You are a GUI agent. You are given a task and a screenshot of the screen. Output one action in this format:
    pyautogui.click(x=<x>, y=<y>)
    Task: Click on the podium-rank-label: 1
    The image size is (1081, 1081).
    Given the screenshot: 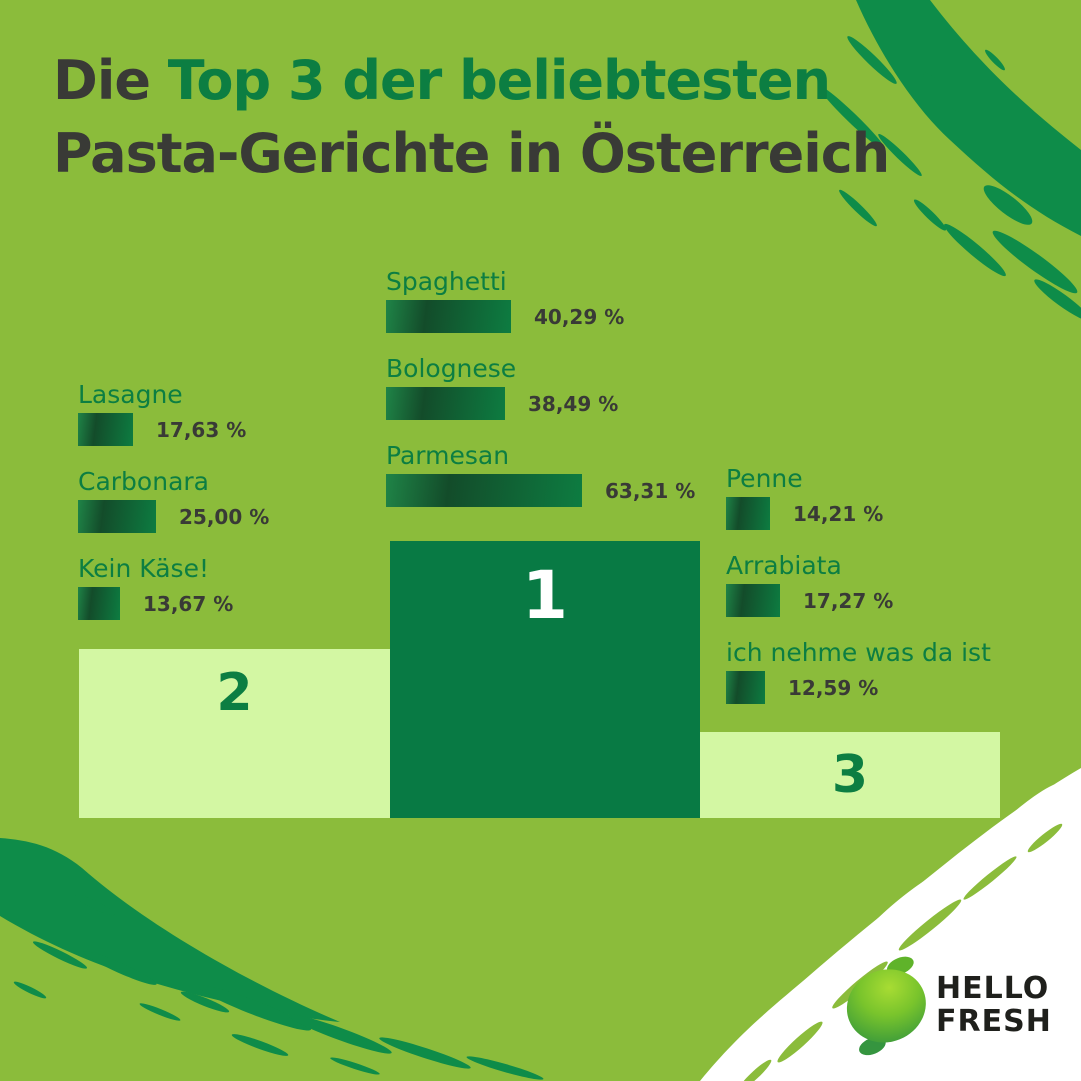 What is the action you would take?
    pyautogui.click(x=545, y=595)
    